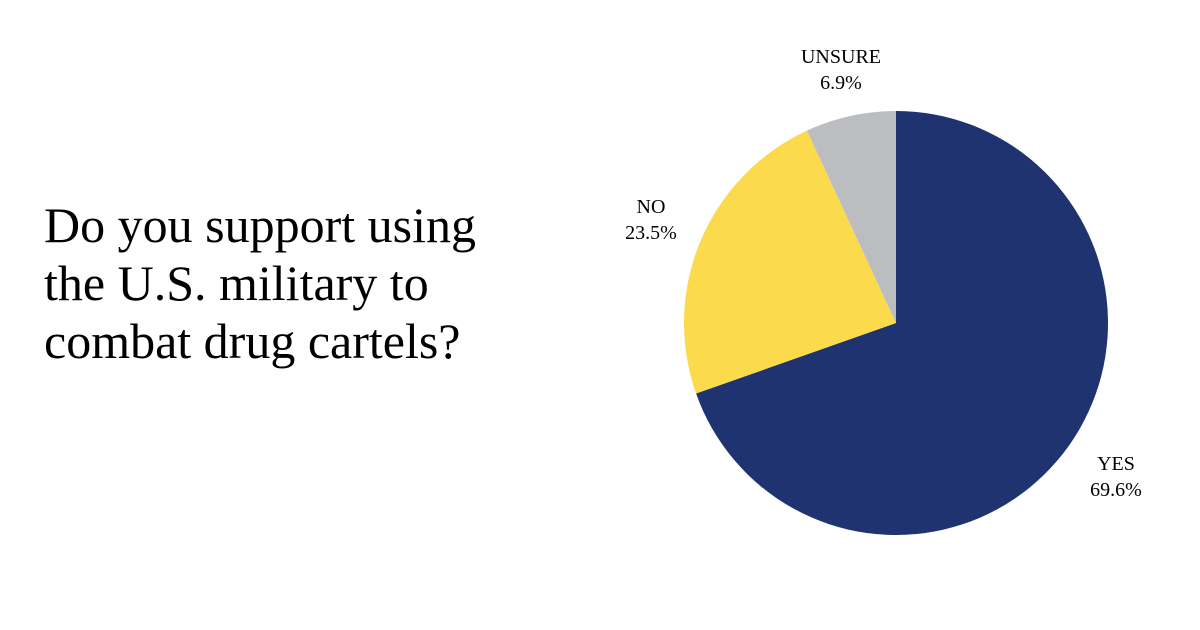 Image resolution: width=1200 pixels, height=630 pixels. I want to click on question-line-3: combat drug cartels?, so click(252, 341).